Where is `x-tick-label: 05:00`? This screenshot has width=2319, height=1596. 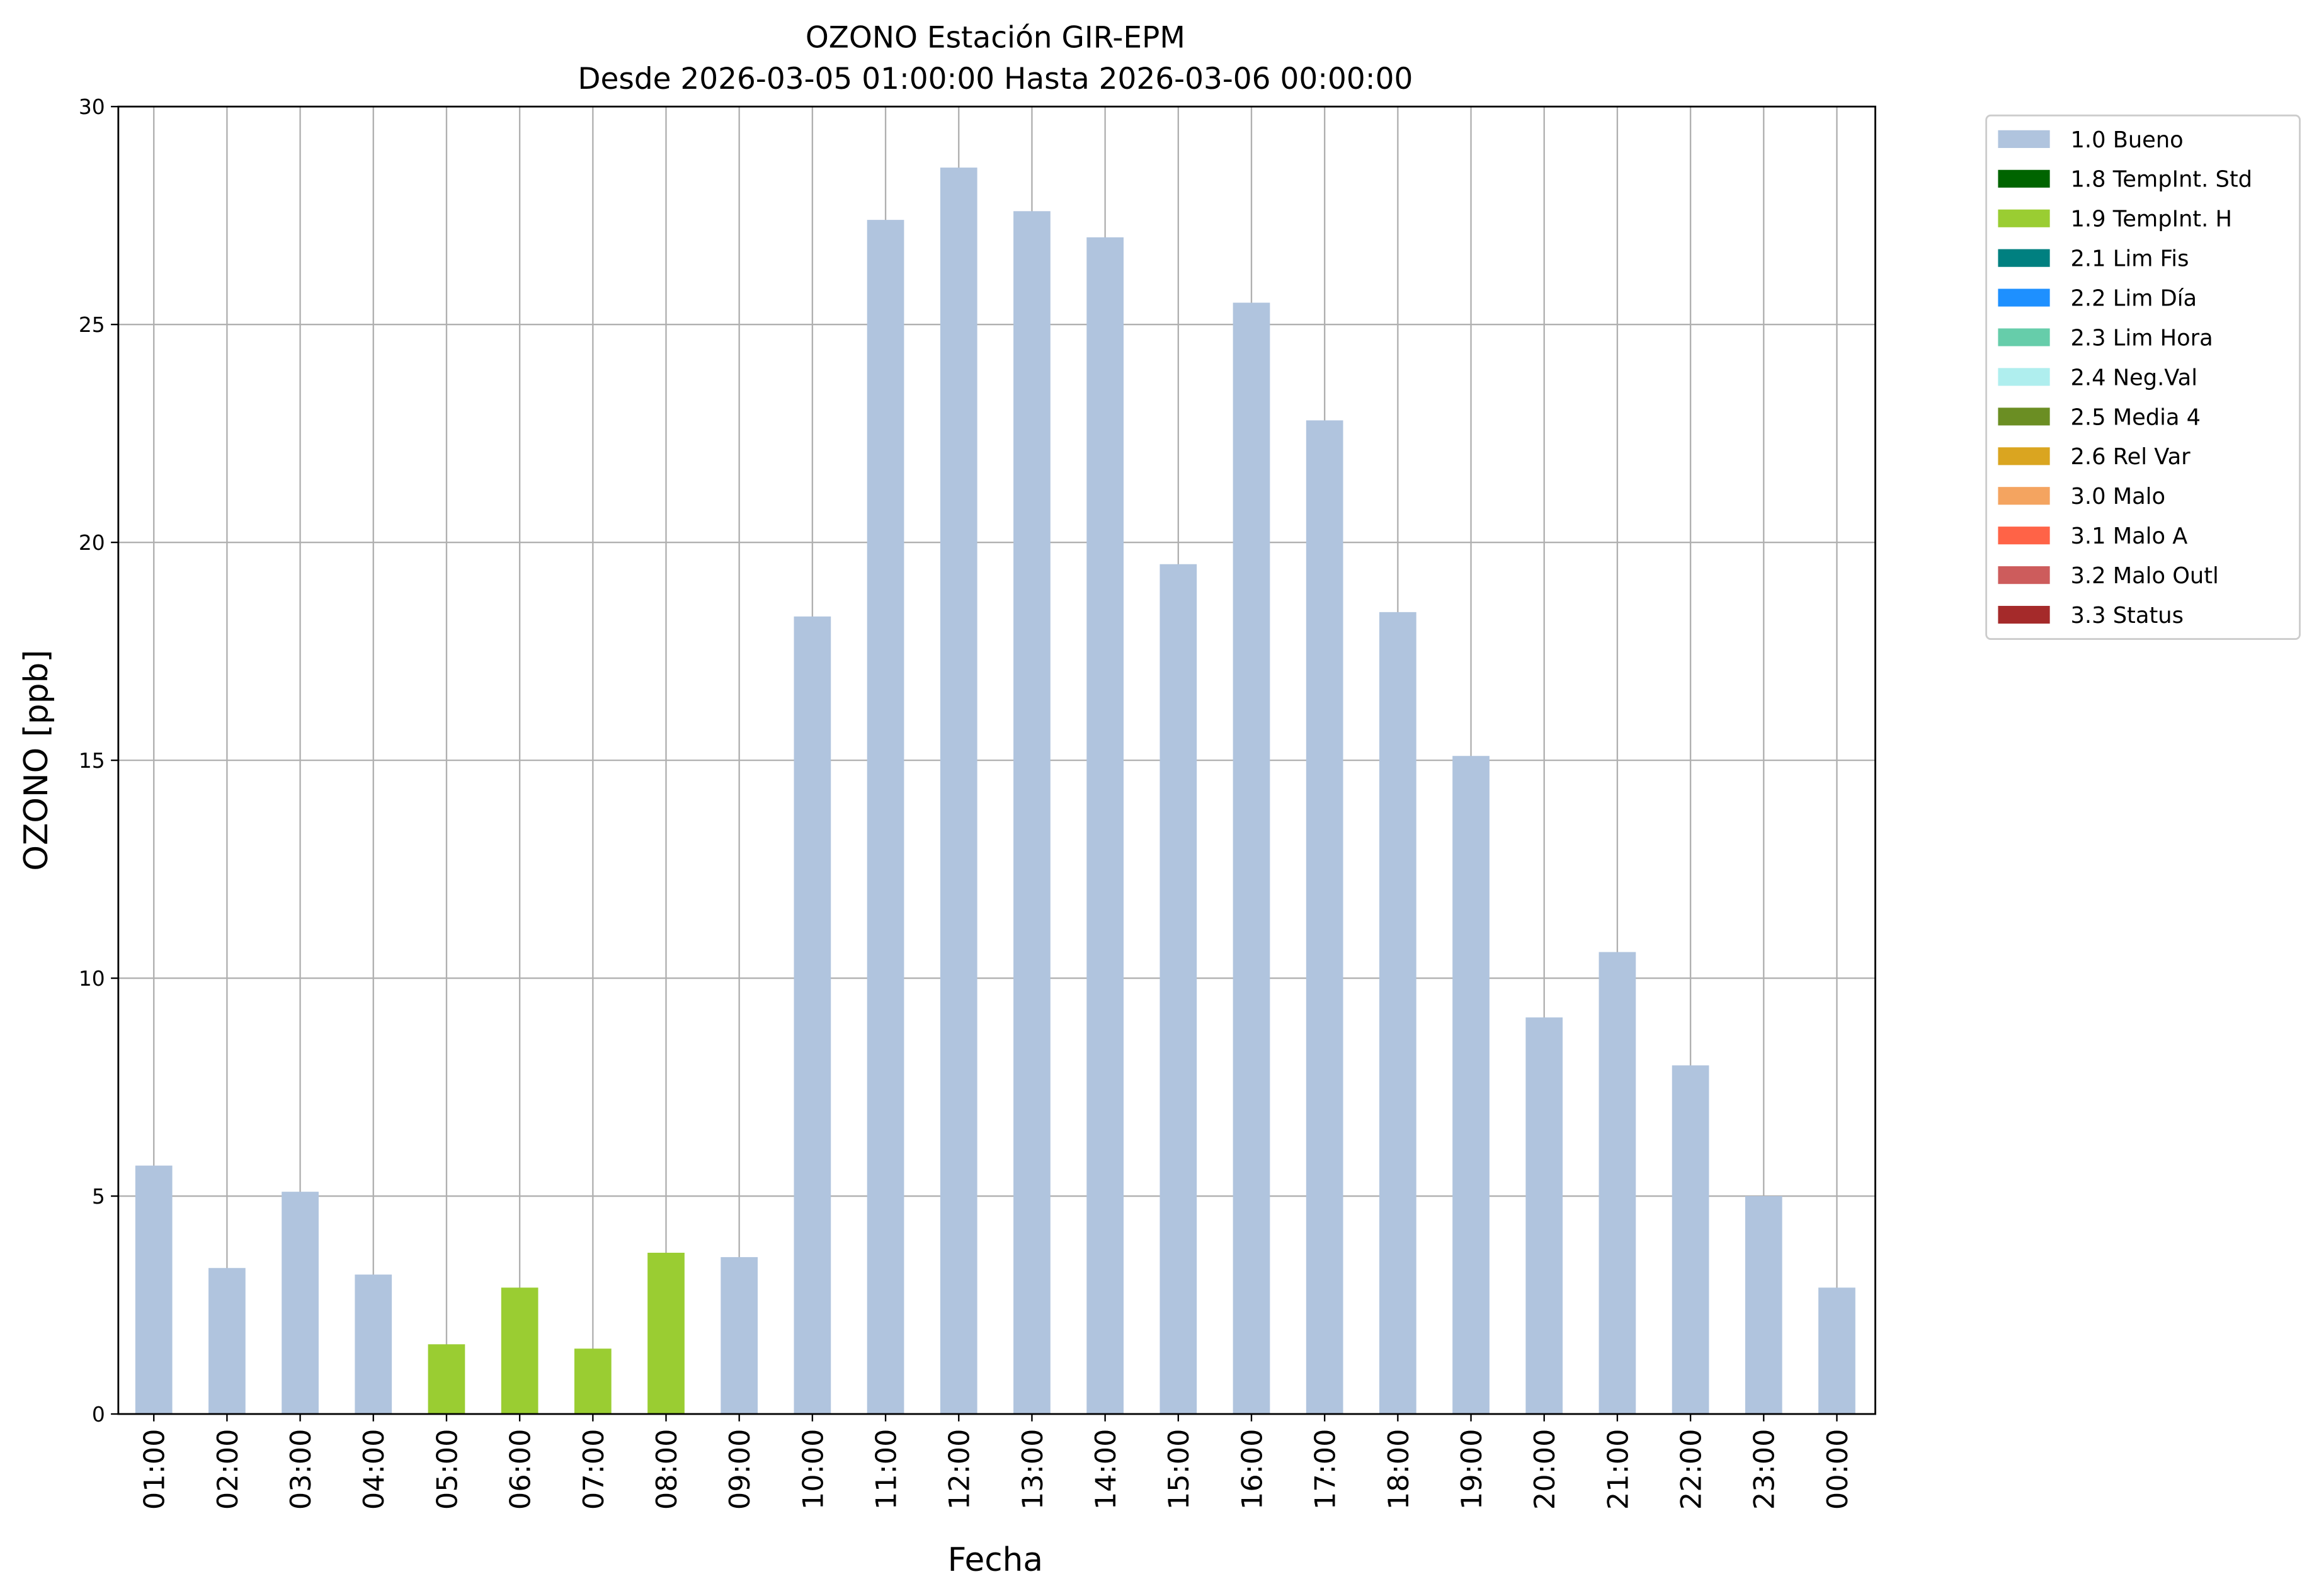 x-tick-label: 05:00 is located at coordinates (447, 1469).